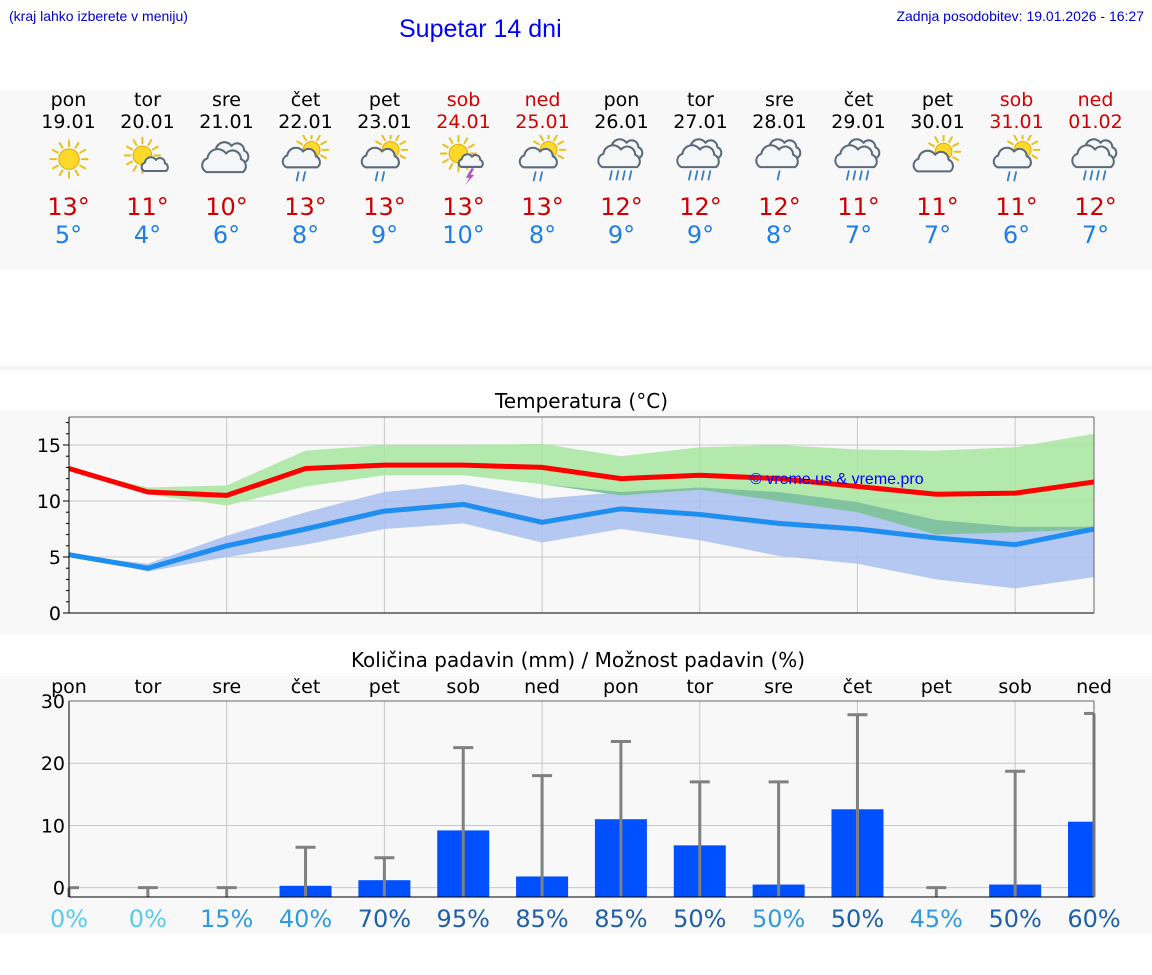  Describe the element at coordinates (1015, 687) in the screenshot. I see `precip-day-label: sob` at that location.